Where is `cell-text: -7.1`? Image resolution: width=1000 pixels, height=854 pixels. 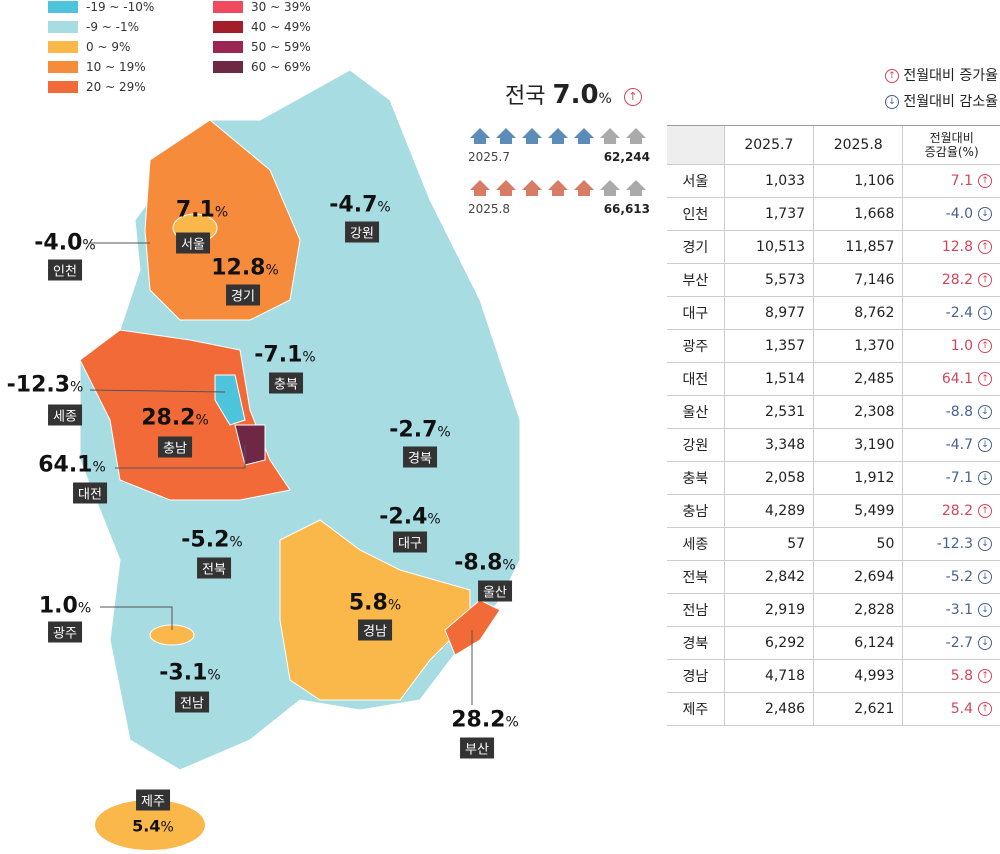 cell-text: -7.1 is located at coordinates (959, 478).